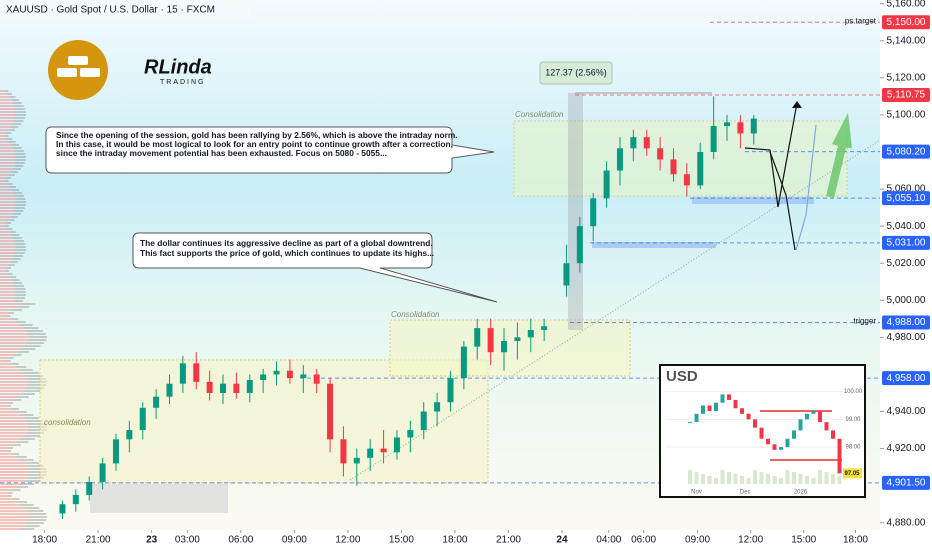  What do you see at coordinates (906, 4) in the screenshot?
I see `y-tick-label: 5,160.00` at bounding box center [906, 4].